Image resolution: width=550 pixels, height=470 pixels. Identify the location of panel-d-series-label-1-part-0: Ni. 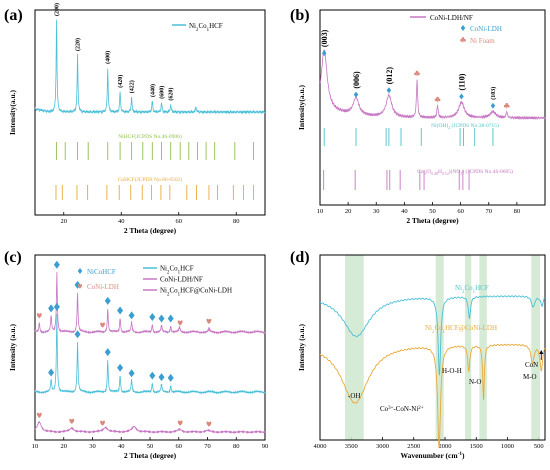
(428, 328).